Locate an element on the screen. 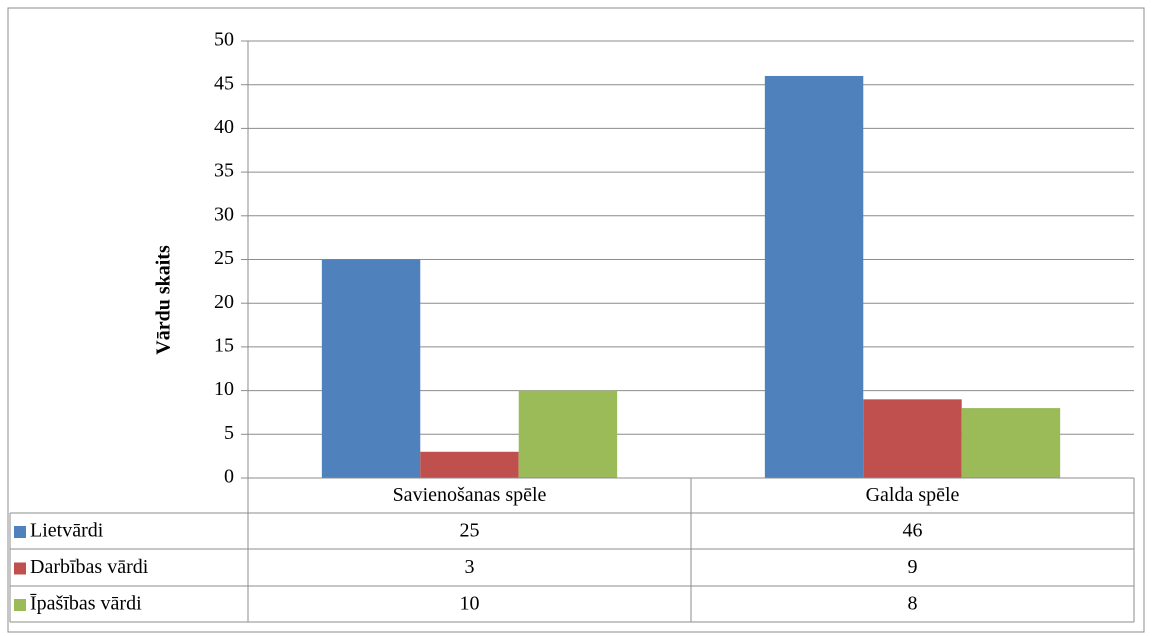 This screenshot has height=636, width=1152. y-axis-label: Vārdu skaits is located at coordinates (164, 300).